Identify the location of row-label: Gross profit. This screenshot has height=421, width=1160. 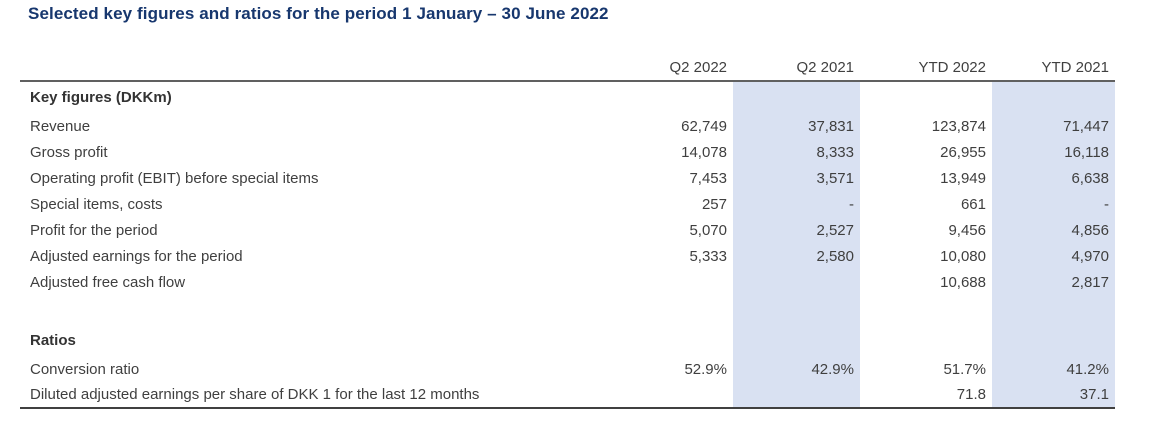
(69, 152).